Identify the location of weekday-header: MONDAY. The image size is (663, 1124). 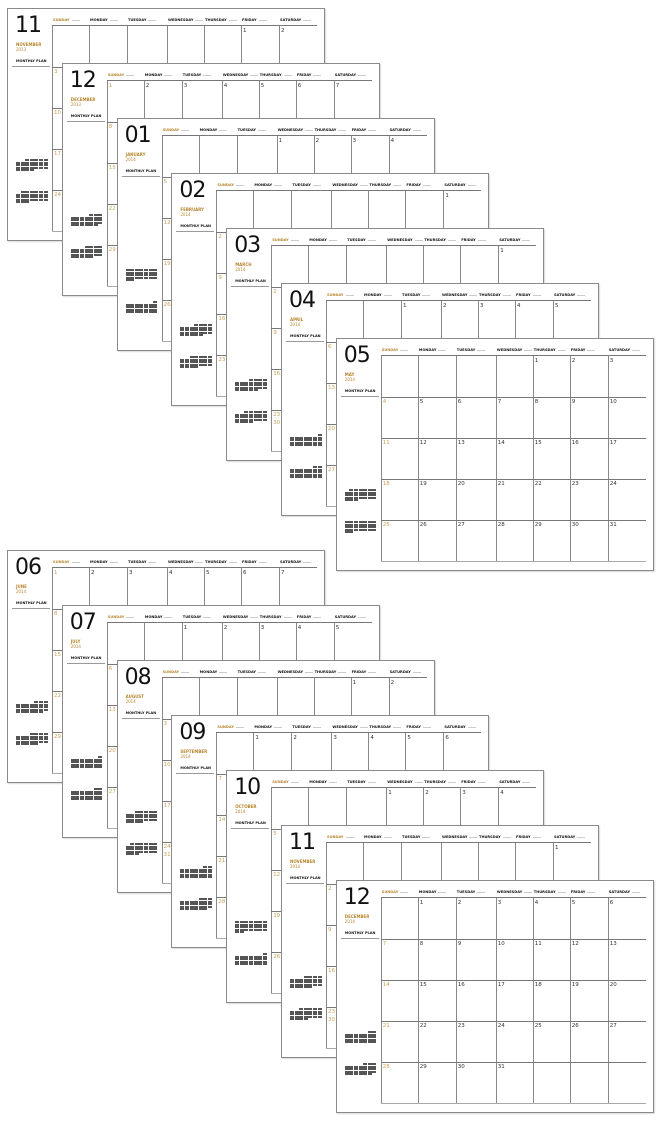
(214, 131).